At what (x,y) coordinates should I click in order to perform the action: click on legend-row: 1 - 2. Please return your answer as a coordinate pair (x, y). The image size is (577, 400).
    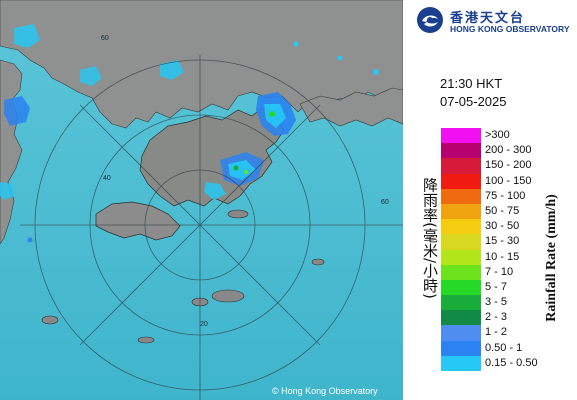
    Looking at the image, I should click on (506, 333).